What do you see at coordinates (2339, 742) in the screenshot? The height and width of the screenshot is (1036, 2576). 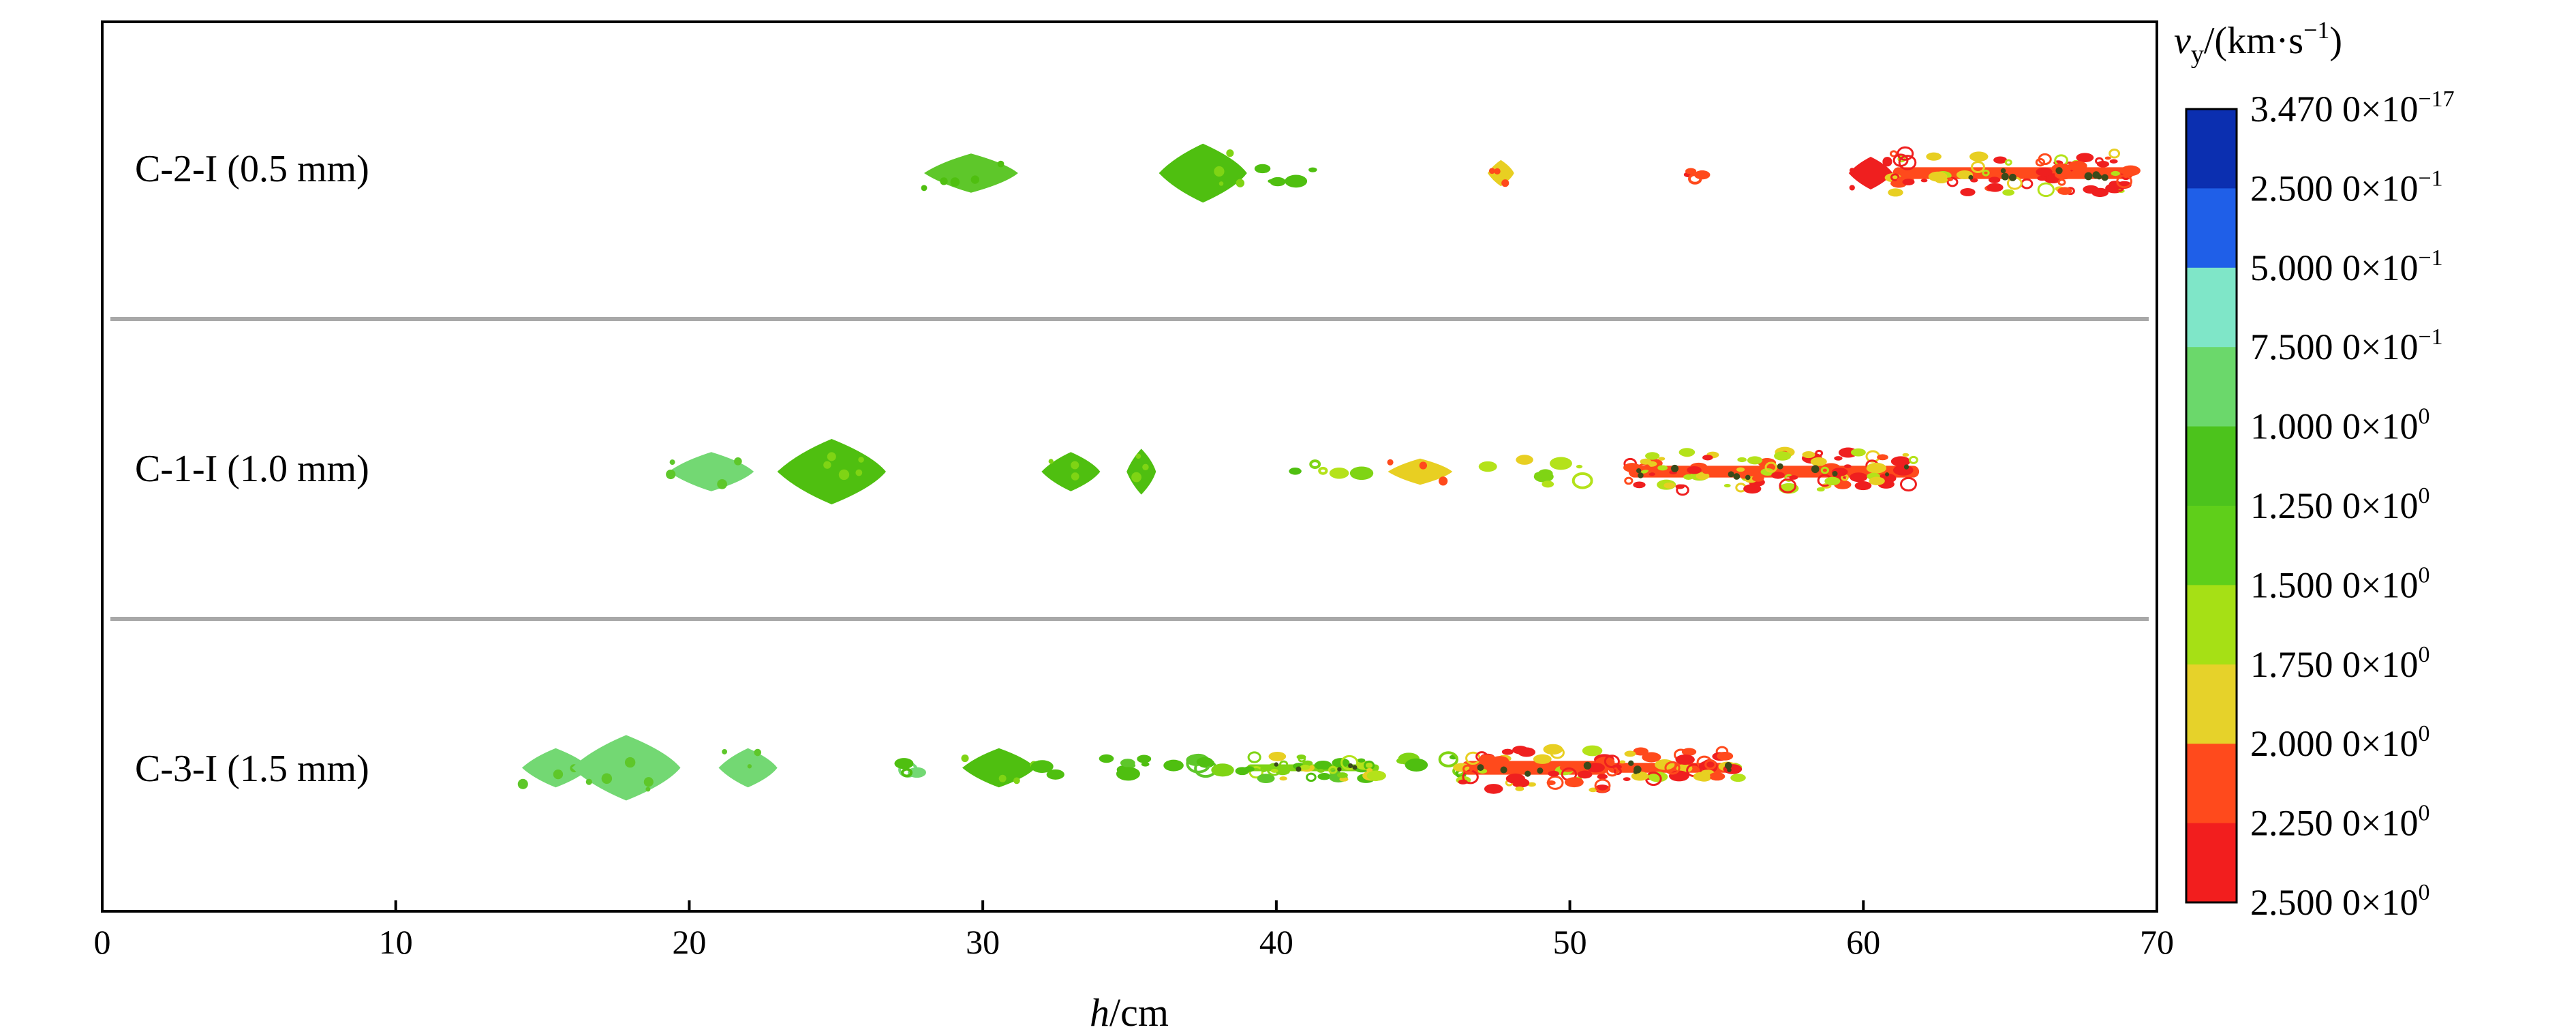 I see `colorbar-label: 2.000 0×100` at bounding box center [2339, 742].